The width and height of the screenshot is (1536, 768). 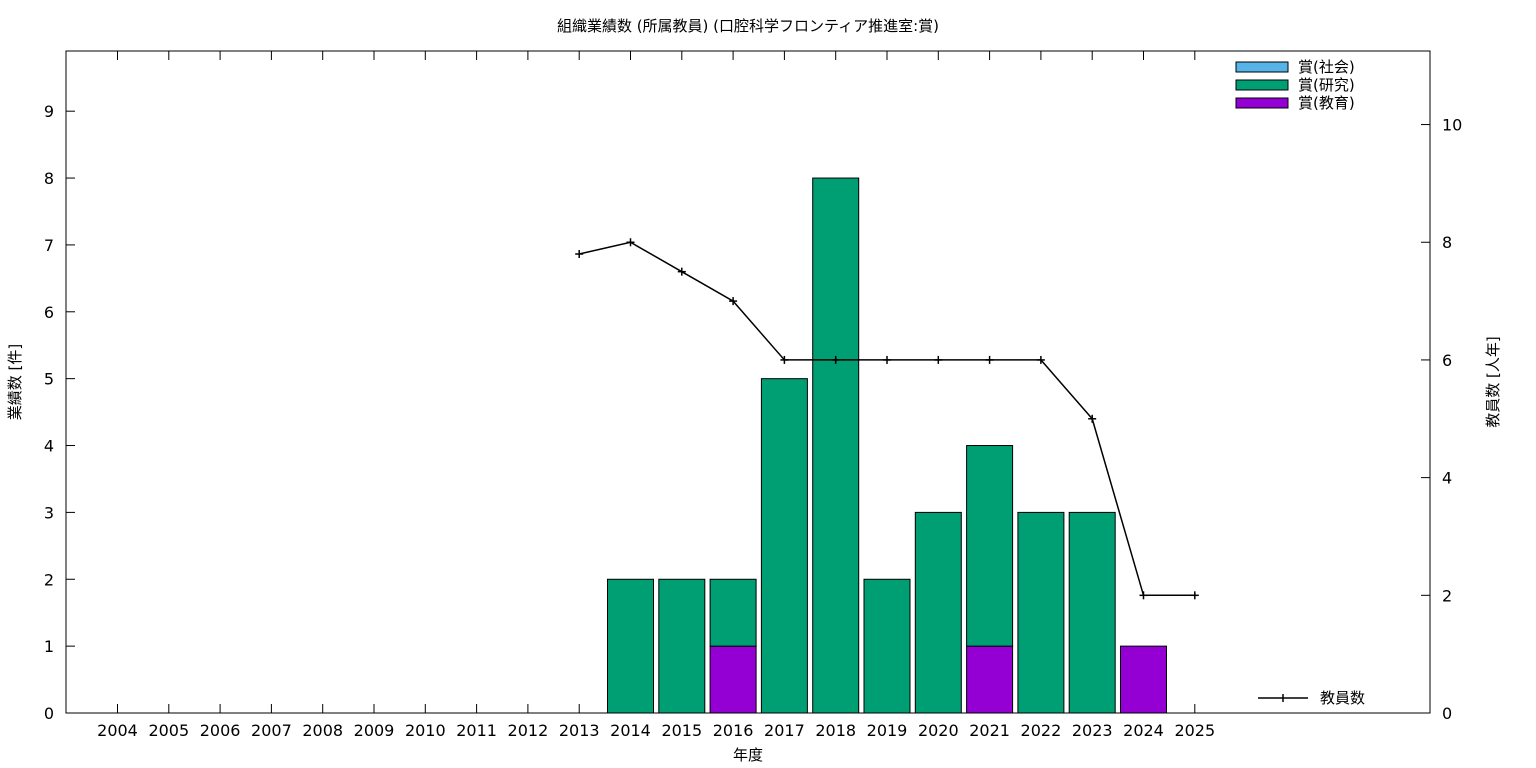 I want to click on legend-item: 賞(社会), so click(x=1295, y=67).